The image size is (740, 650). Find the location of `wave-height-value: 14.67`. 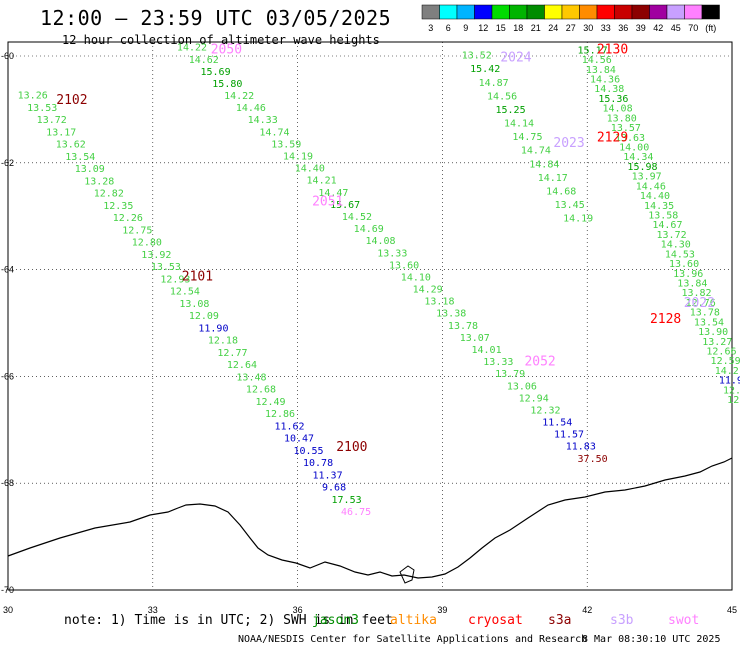

wave-height-value: 14.67 is located at coordinates (667, 225).